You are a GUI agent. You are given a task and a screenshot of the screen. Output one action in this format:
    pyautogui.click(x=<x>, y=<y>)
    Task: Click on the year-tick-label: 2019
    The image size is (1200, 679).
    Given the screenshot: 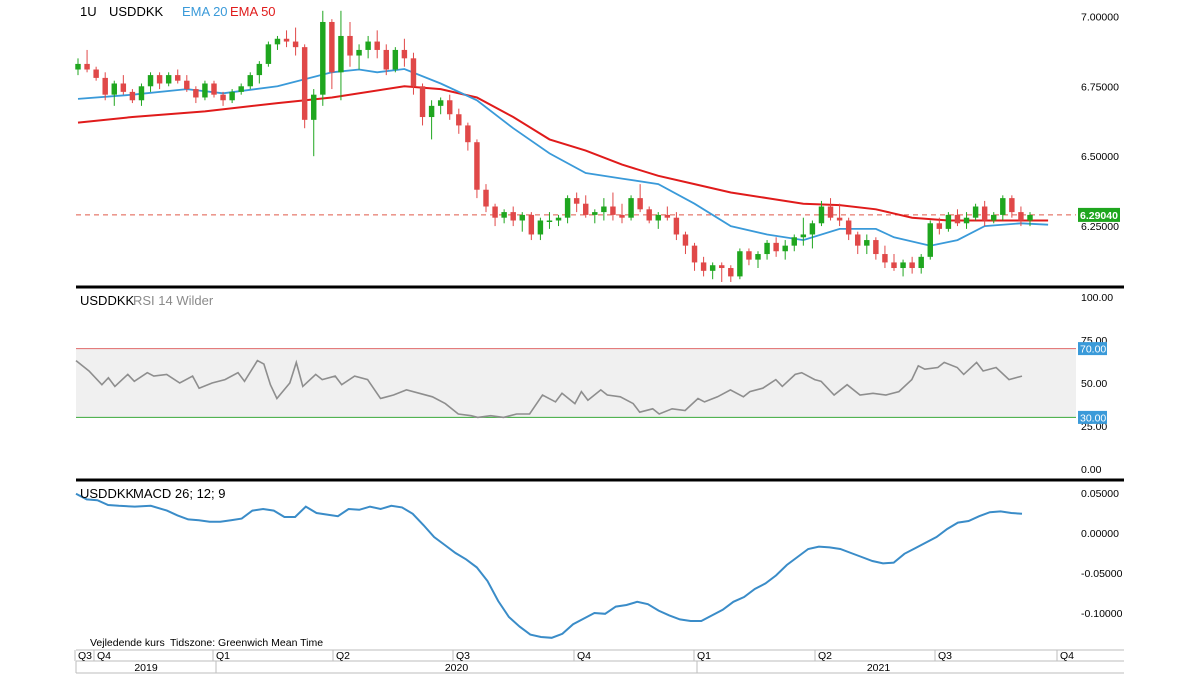 What is the action you would take?
    pyautogui.click(x=146, y=668)
    